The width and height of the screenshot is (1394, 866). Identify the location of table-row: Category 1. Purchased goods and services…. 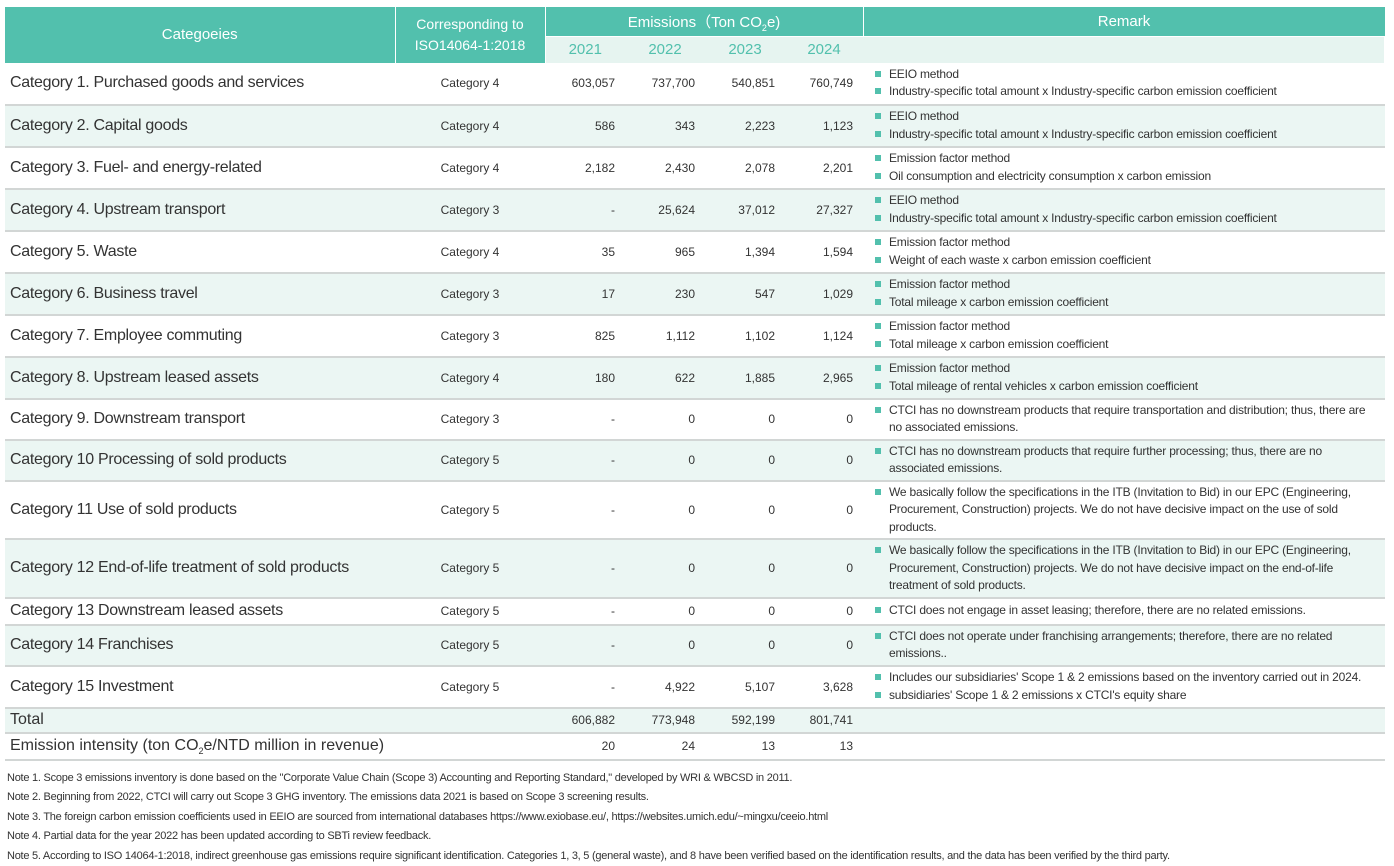
(695, 84).